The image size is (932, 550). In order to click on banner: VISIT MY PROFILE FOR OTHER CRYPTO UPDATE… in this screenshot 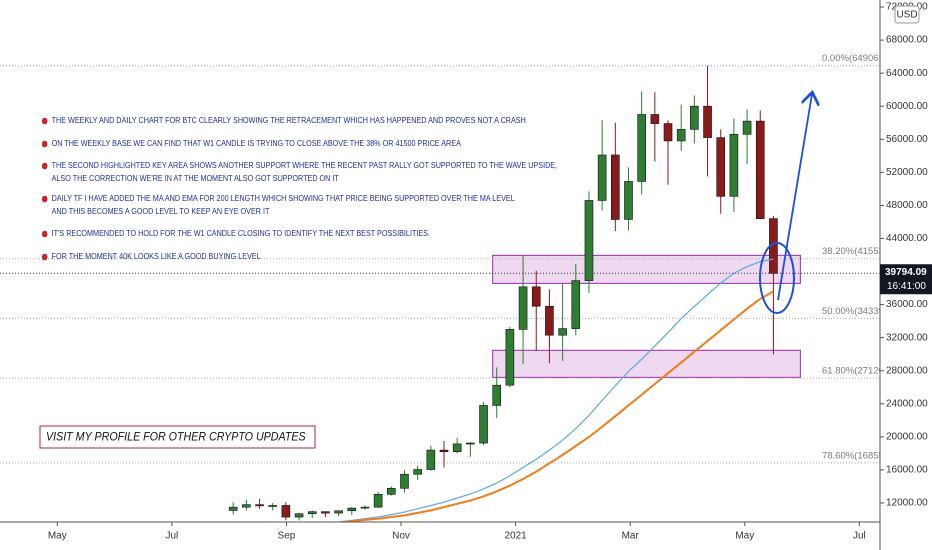, I will do `click(176, 437)`.